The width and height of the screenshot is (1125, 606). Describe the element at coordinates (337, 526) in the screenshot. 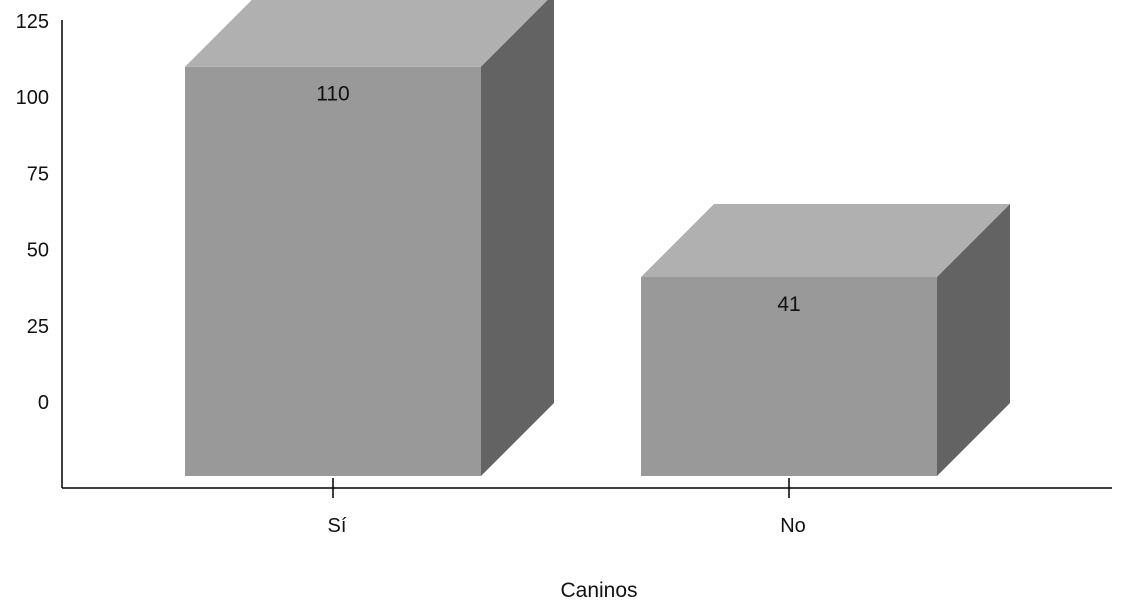

I see `x-tick-label: Sí` at that location.